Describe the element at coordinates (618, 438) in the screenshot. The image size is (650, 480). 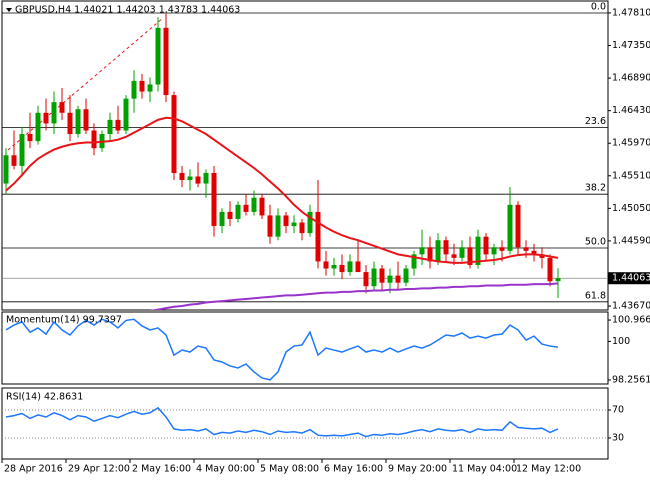
I see `y-tick-label: 30` at that location.